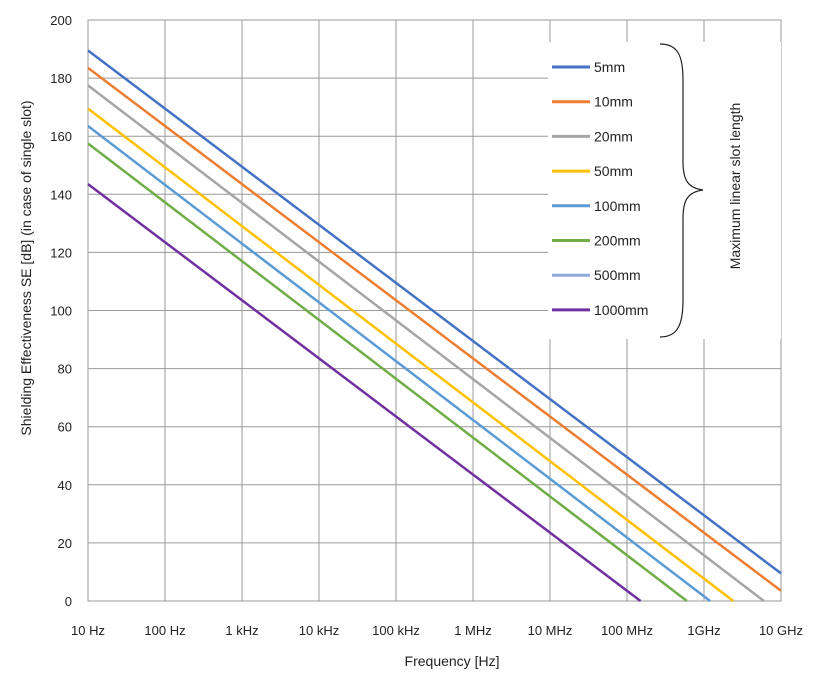 Image resolution: width=818 pixels, height=674 pixels. I want to click on legend-label-100mm: 100mm, so click(617, 206).